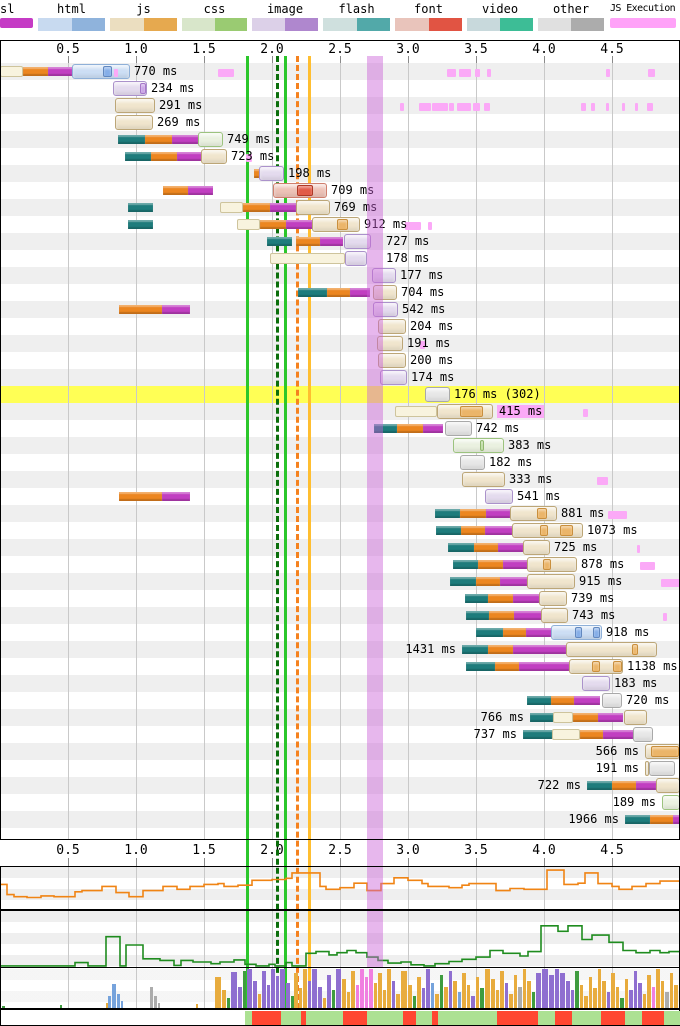  Describe the element at coordinates (662, 768) in the screenshot. I see `segment-other` at that location.